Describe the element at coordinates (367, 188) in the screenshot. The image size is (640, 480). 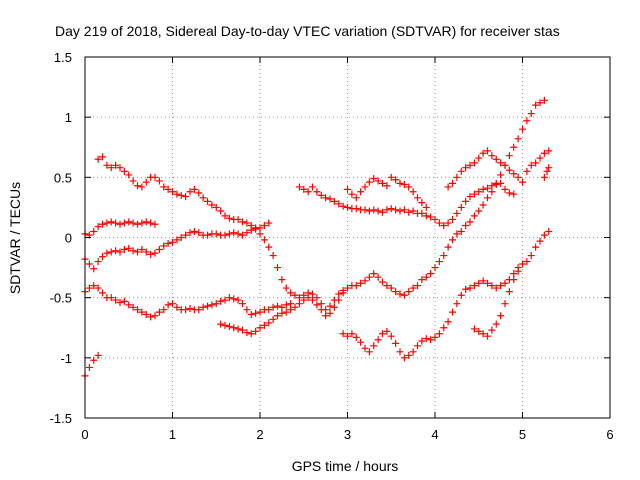
I see `series-trace-h` at that location.